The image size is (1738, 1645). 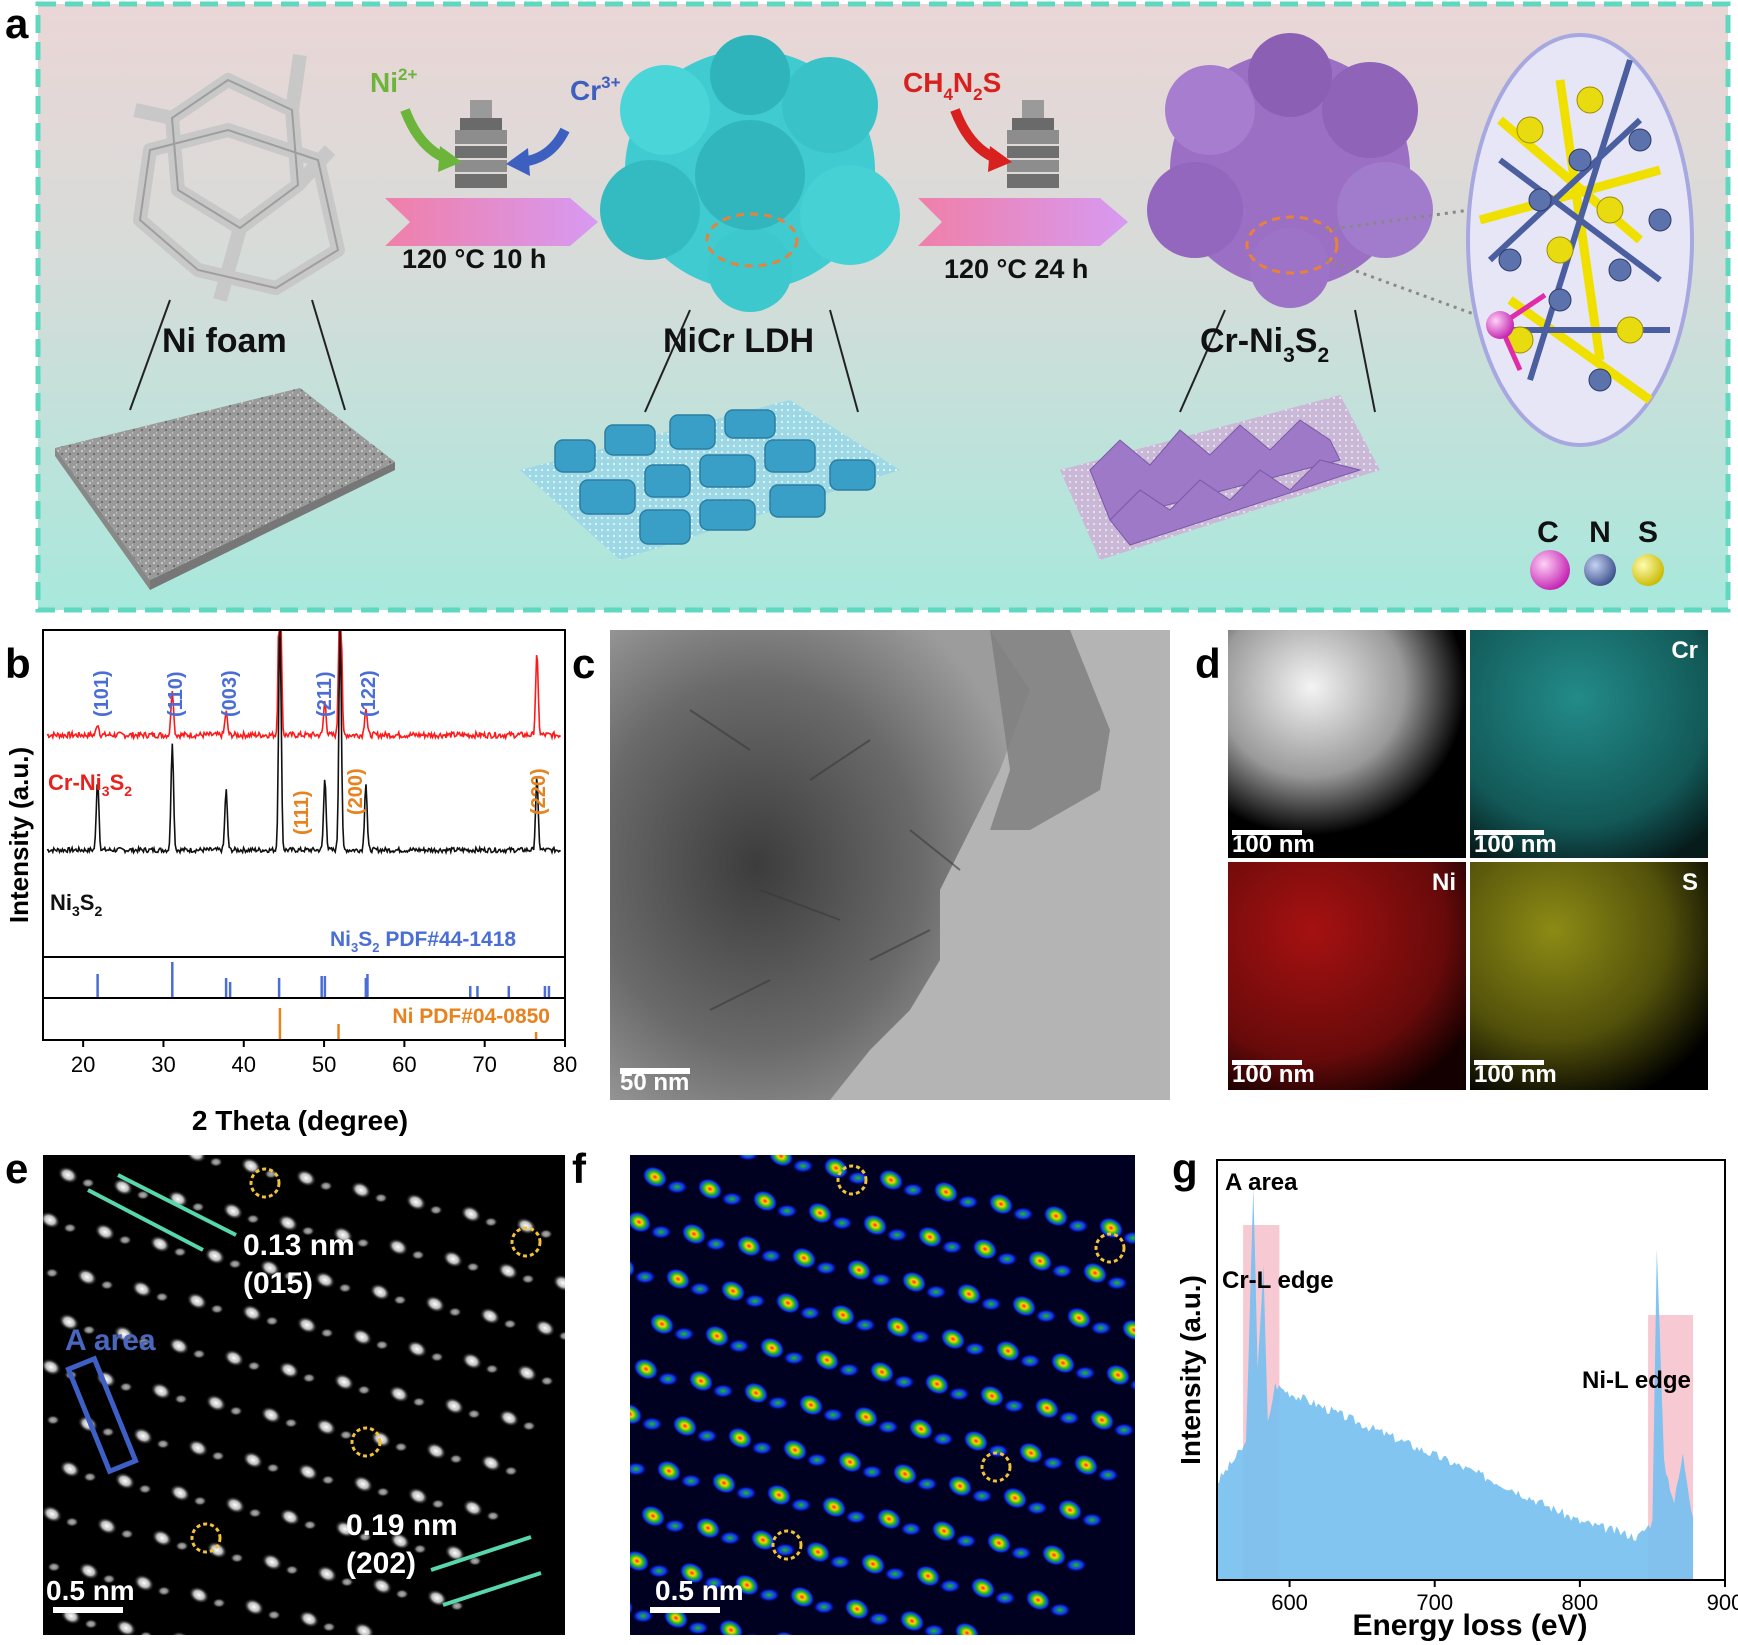 What do you see at coordinates (699, 1590) in the screenshot?
I see `f-scale-label: 0.5 nm` at bounding box center [699, 1590].